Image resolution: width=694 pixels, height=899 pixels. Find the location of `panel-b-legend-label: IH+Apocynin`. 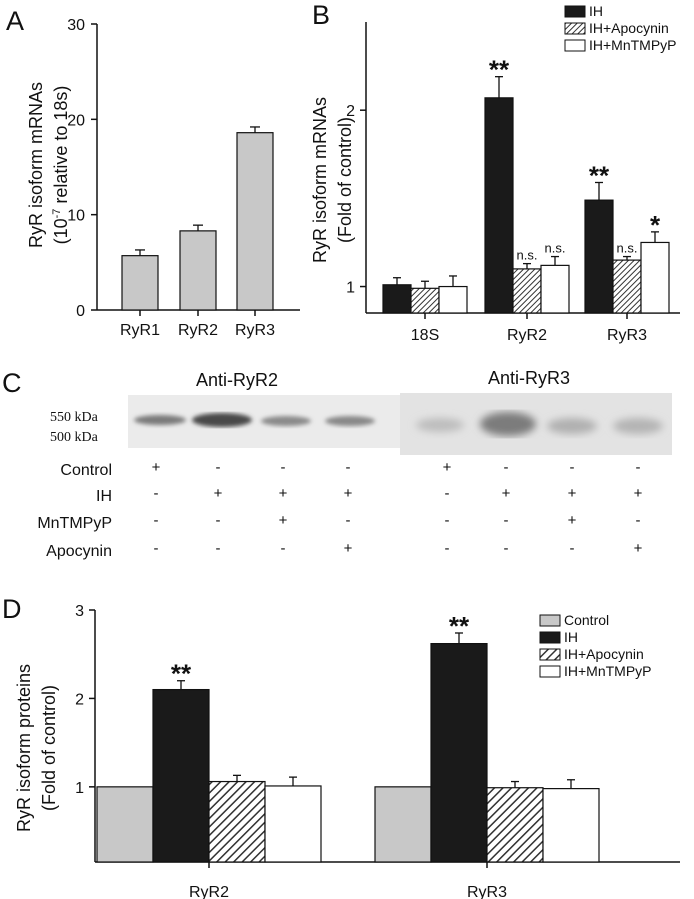

panel-b-legend-label: IH+Apocynin is located at coordinates (629, 28).